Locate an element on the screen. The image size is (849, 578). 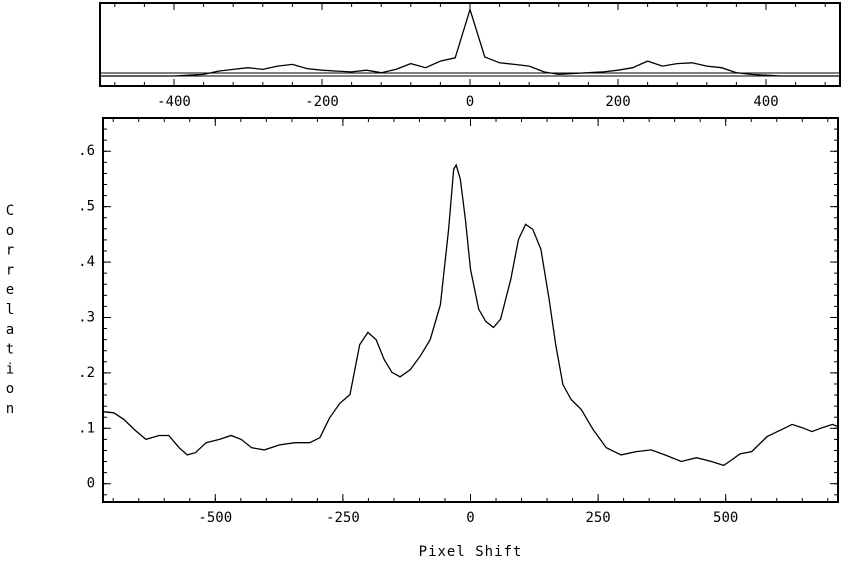
y-tick-label: .3 is located at coordinates (86, 317).